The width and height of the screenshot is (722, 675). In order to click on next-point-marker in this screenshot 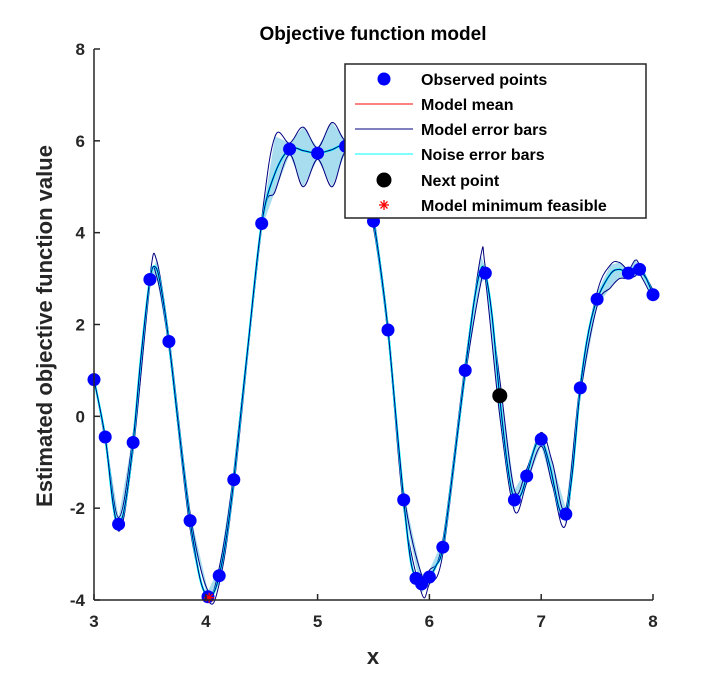, I will do `click(500, 396)`.